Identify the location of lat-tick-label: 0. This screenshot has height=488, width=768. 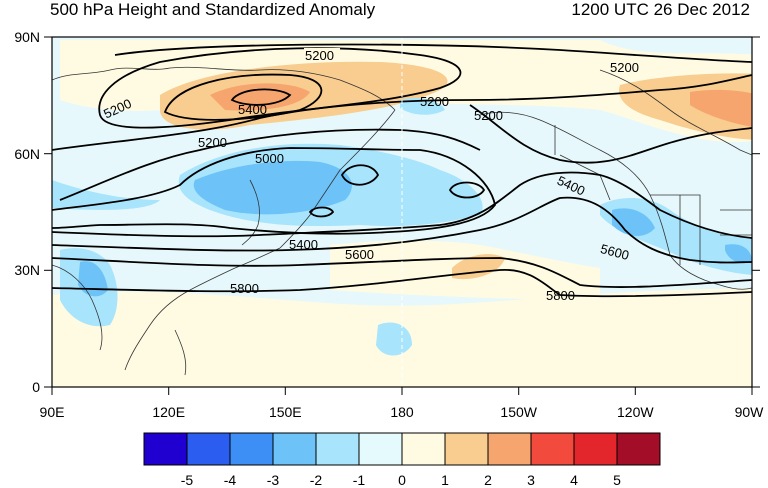
(36, 387).